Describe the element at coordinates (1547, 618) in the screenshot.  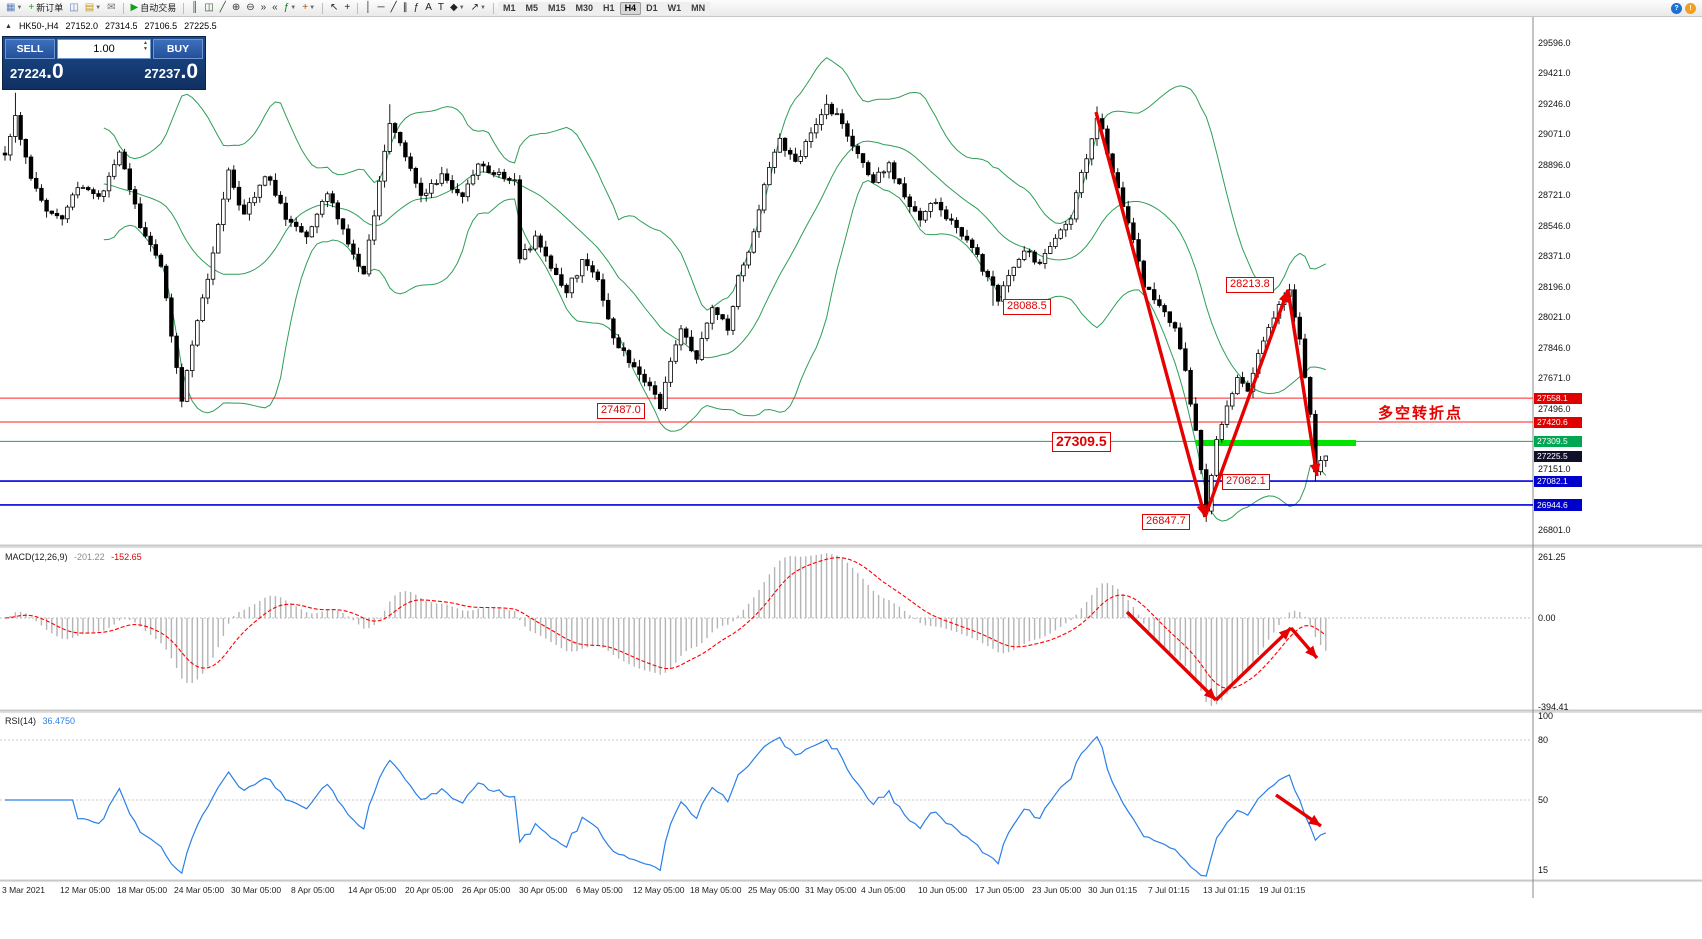
I see `macd-axis-label: 0.00` at that location.